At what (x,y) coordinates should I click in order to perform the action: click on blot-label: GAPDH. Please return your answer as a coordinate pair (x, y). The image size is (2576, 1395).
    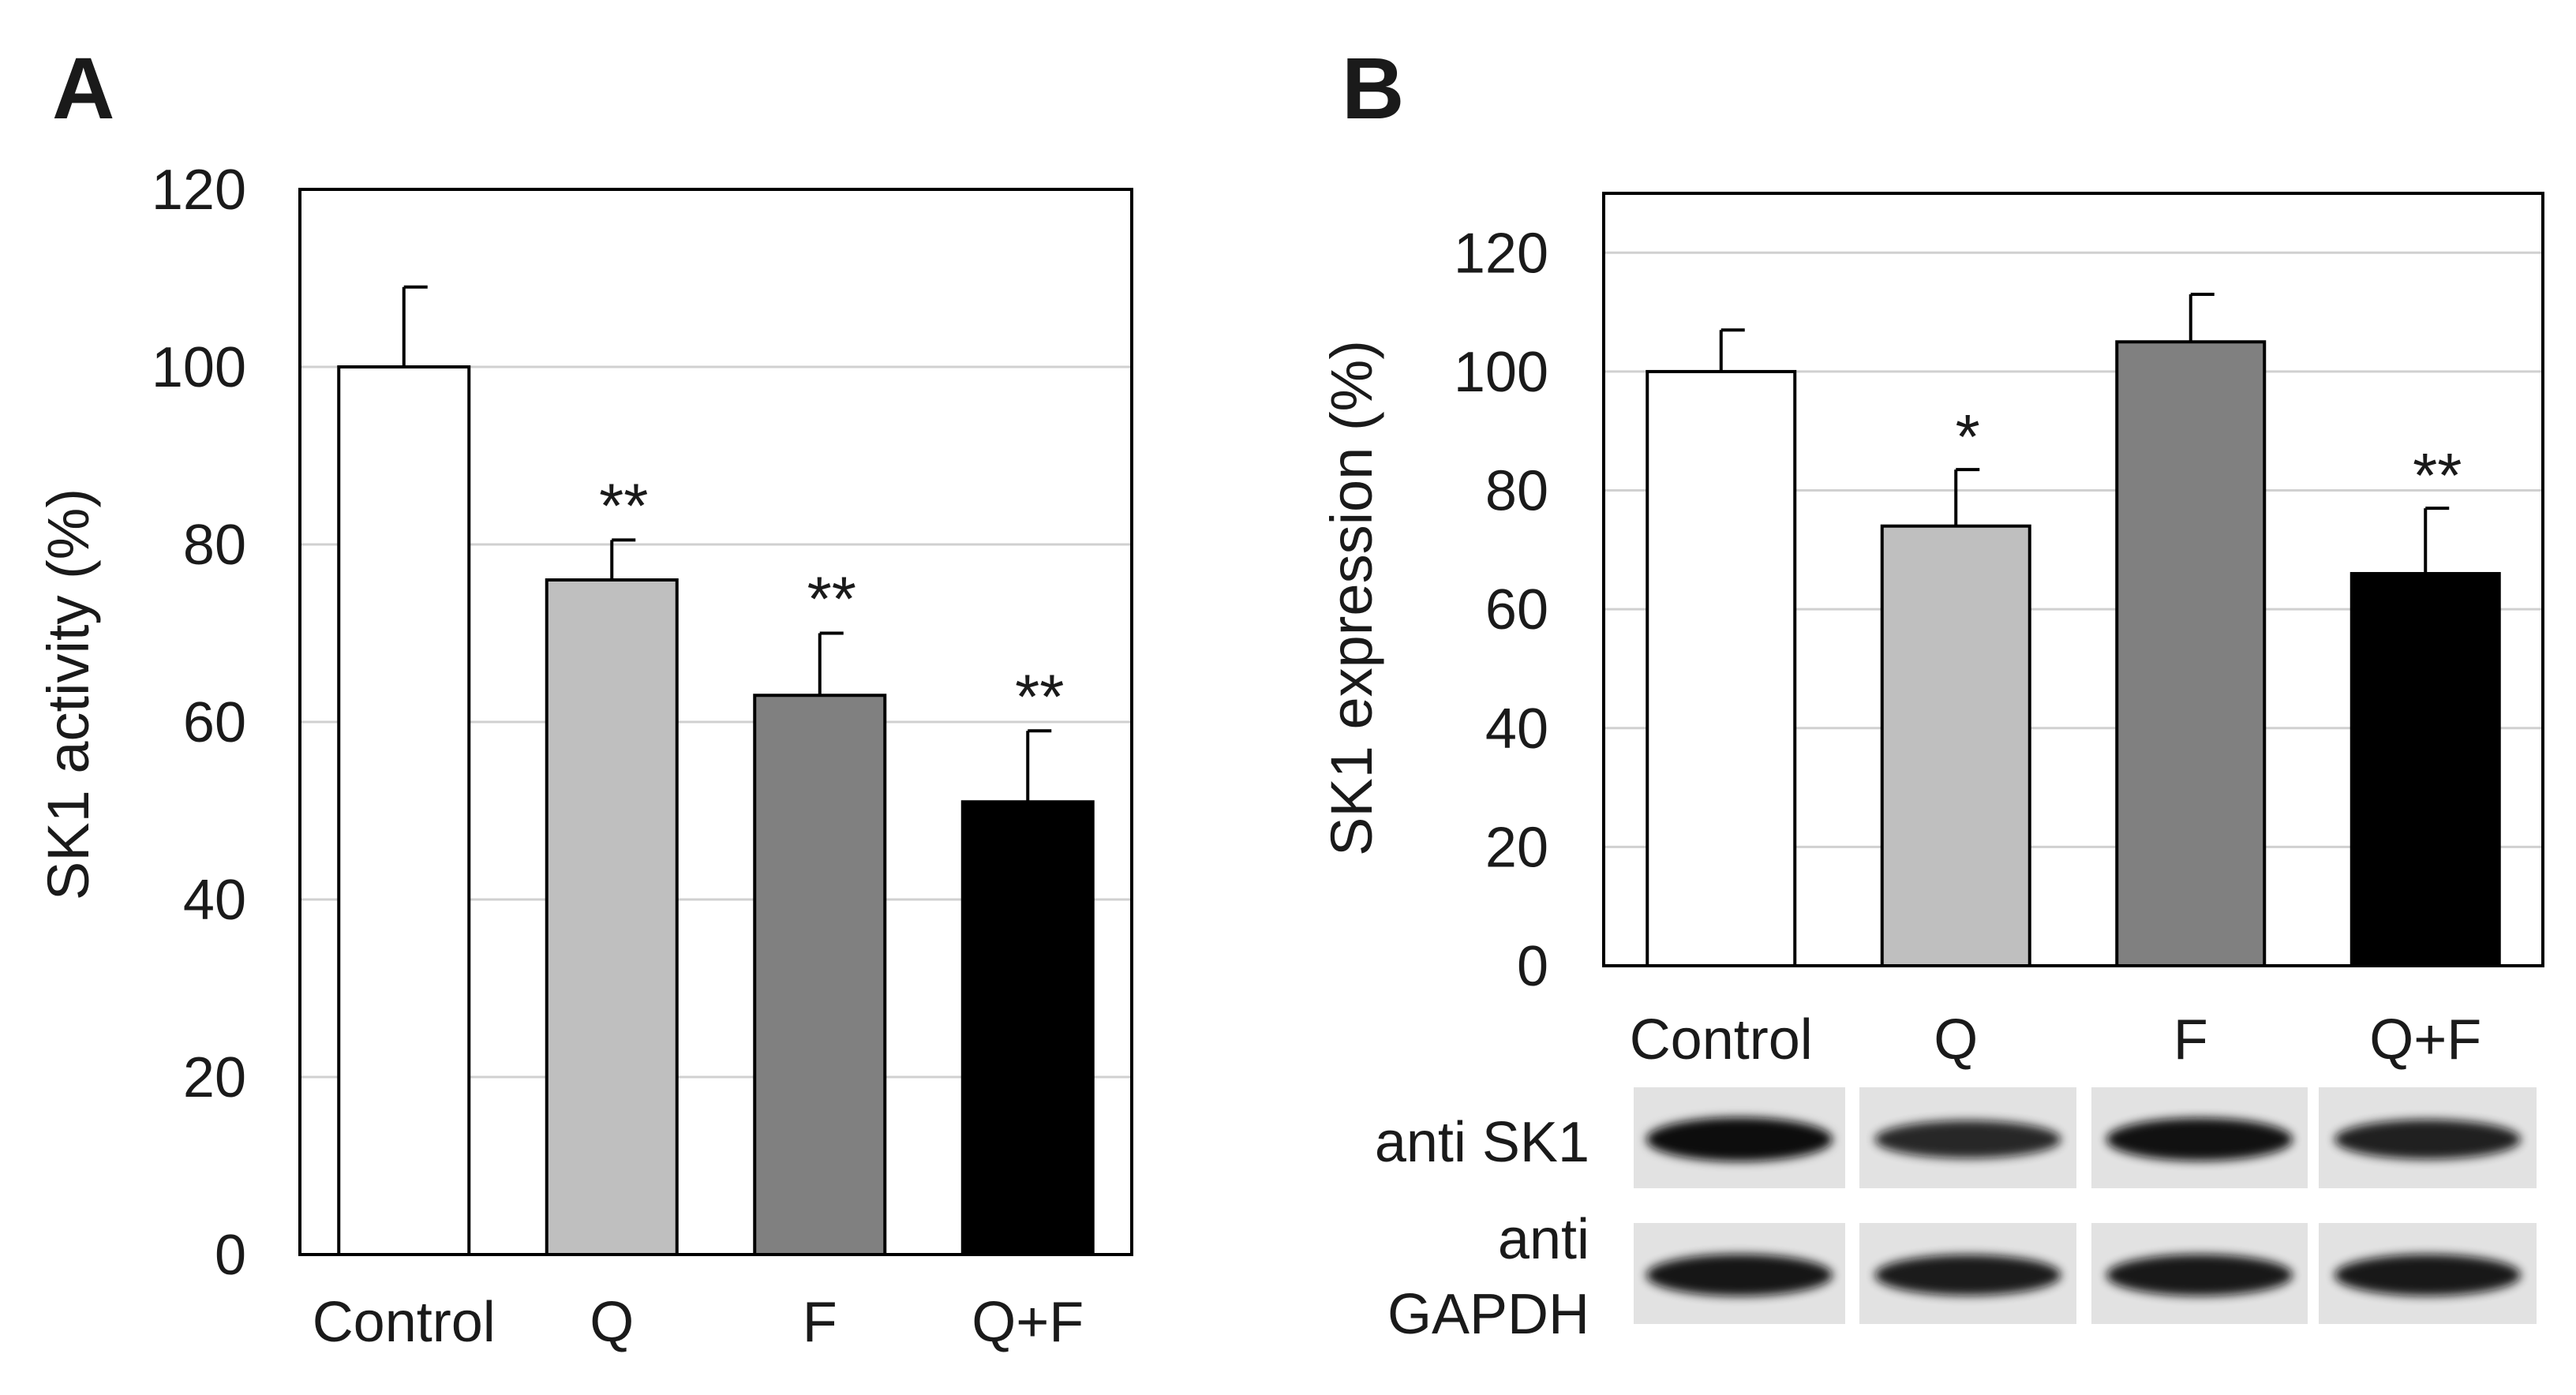
    Looking at the image, I should click on (1488, 1314).